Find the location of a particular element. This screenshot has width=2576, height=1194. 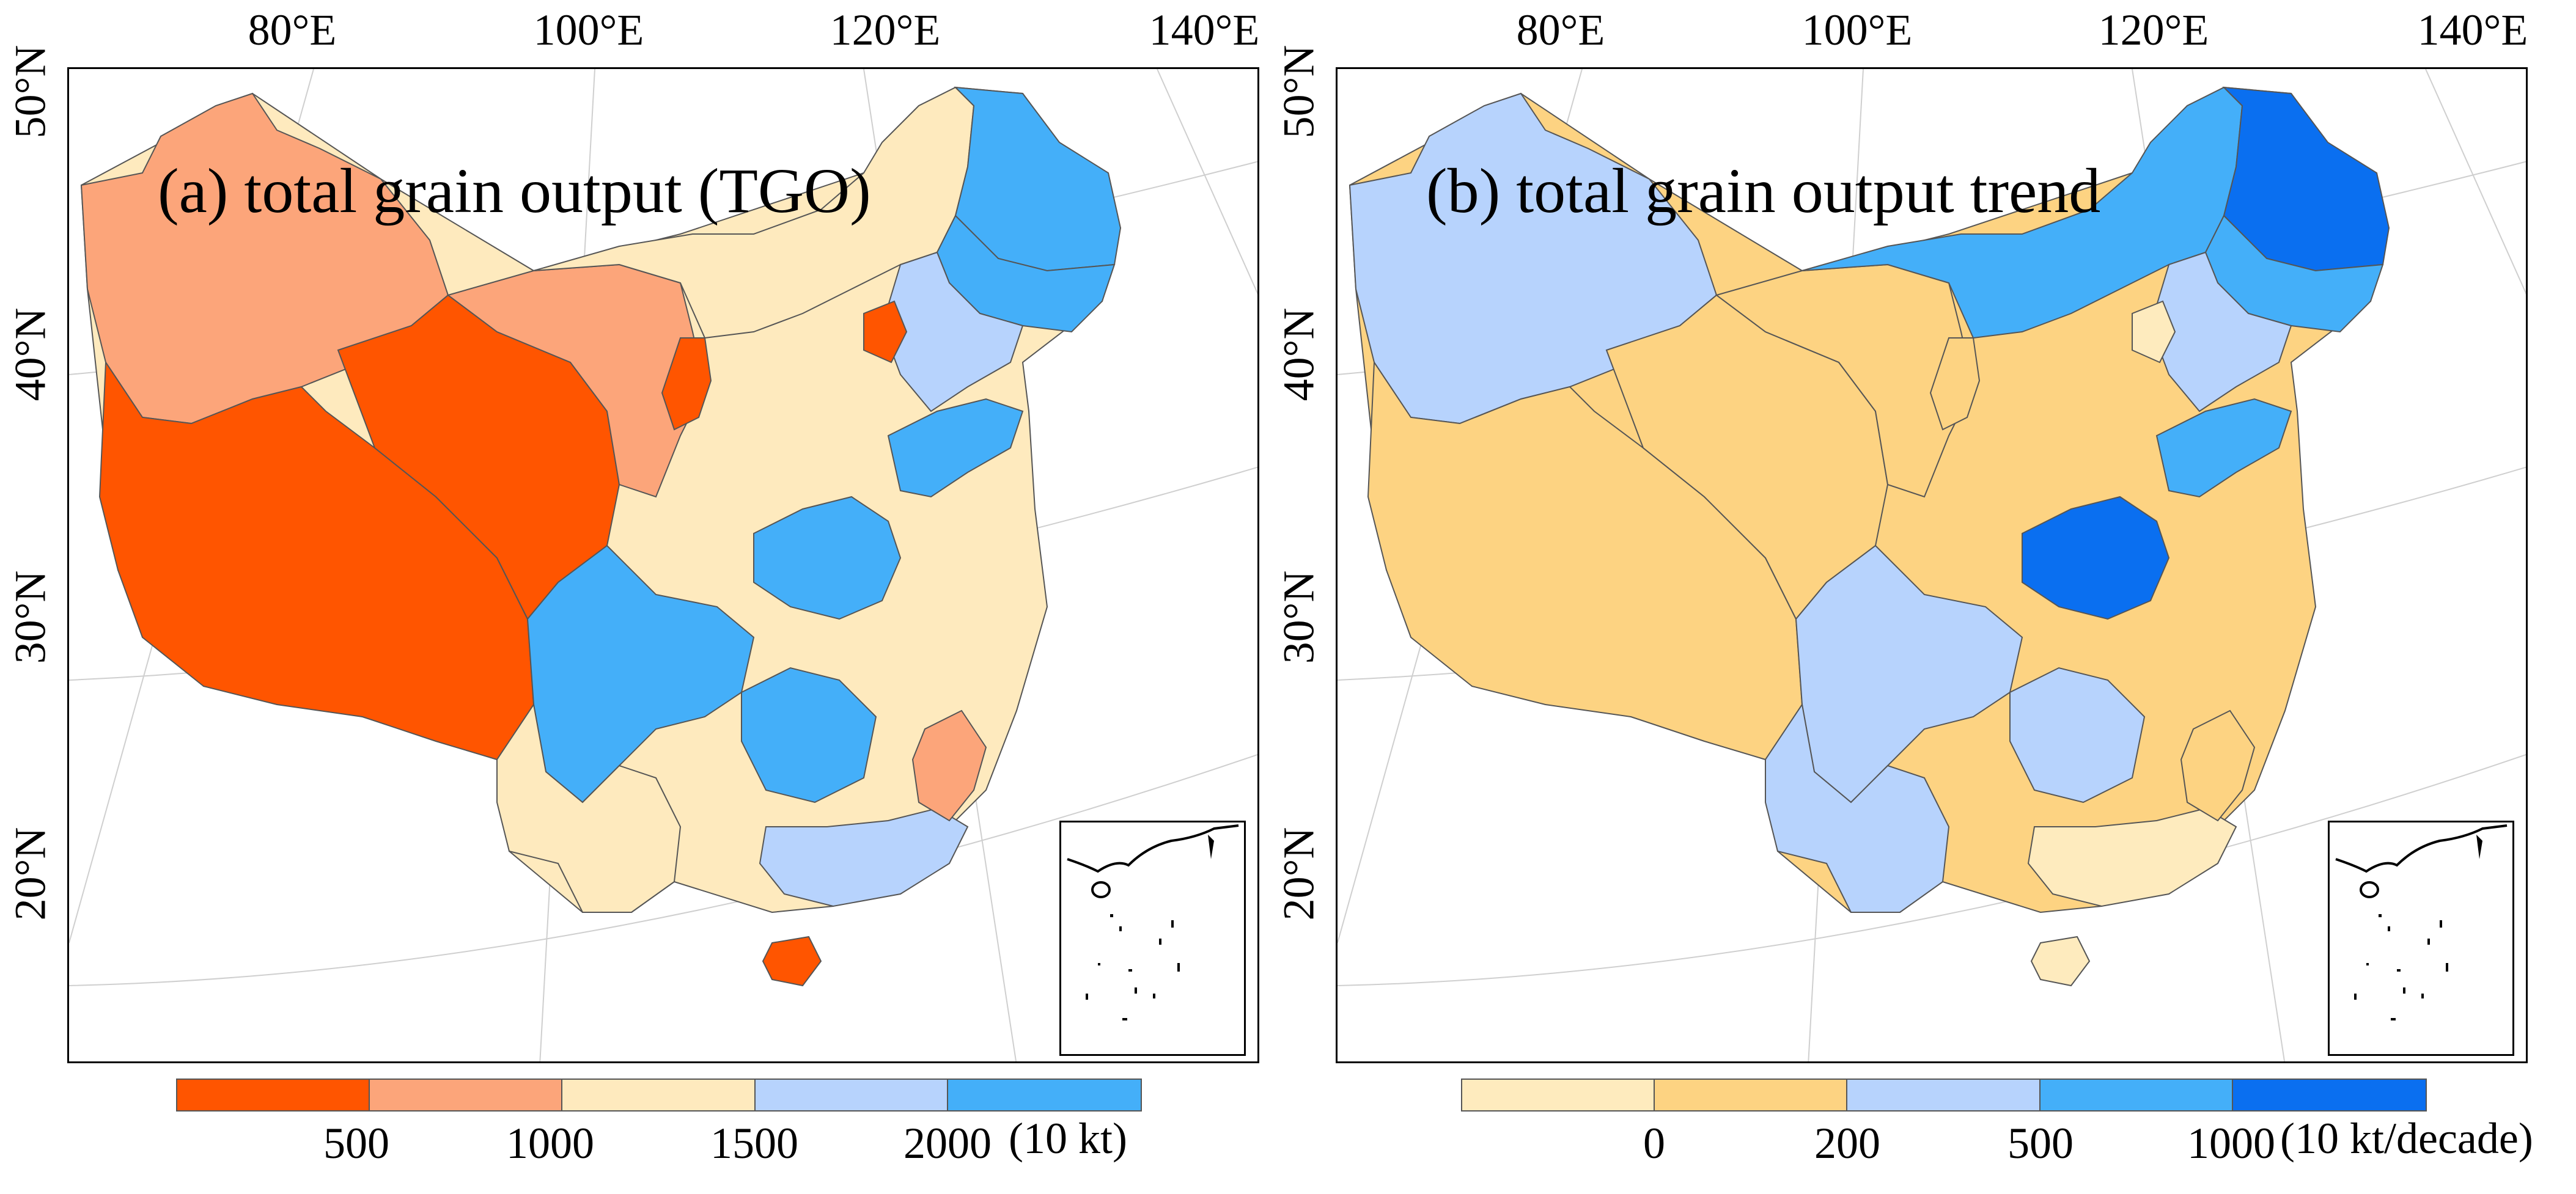

legend-tick: 200 is located at coordinates (1847, 1143).